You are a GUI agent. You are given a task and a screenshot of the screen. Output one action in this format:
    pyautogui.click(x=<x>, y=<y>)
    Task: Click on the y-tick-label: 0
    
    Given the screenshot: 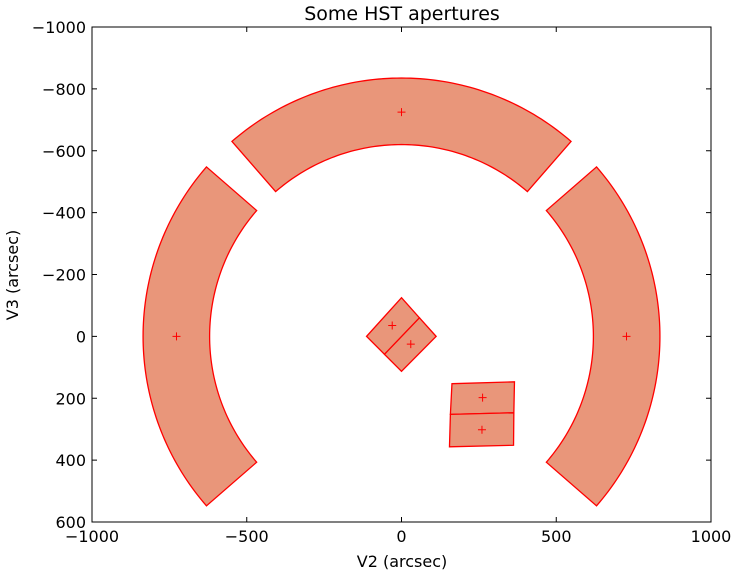 What is the action you would take?
    pyautogui.click(x=81, y=336)
    